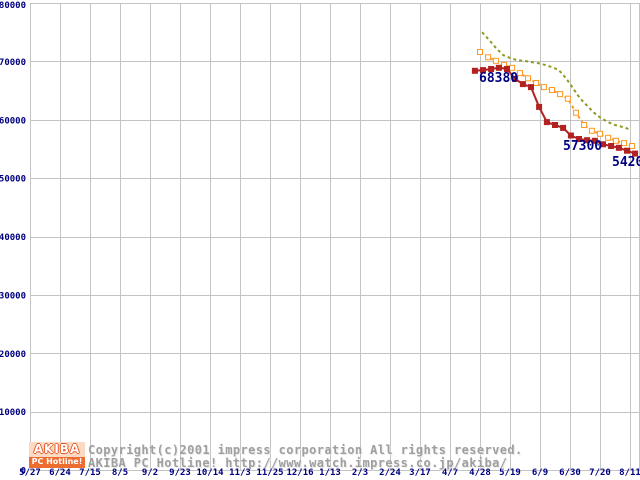 The height and width of the screenshot is (480, 640). I want to click on x-tick-label: 3/17, so click(420, 473).